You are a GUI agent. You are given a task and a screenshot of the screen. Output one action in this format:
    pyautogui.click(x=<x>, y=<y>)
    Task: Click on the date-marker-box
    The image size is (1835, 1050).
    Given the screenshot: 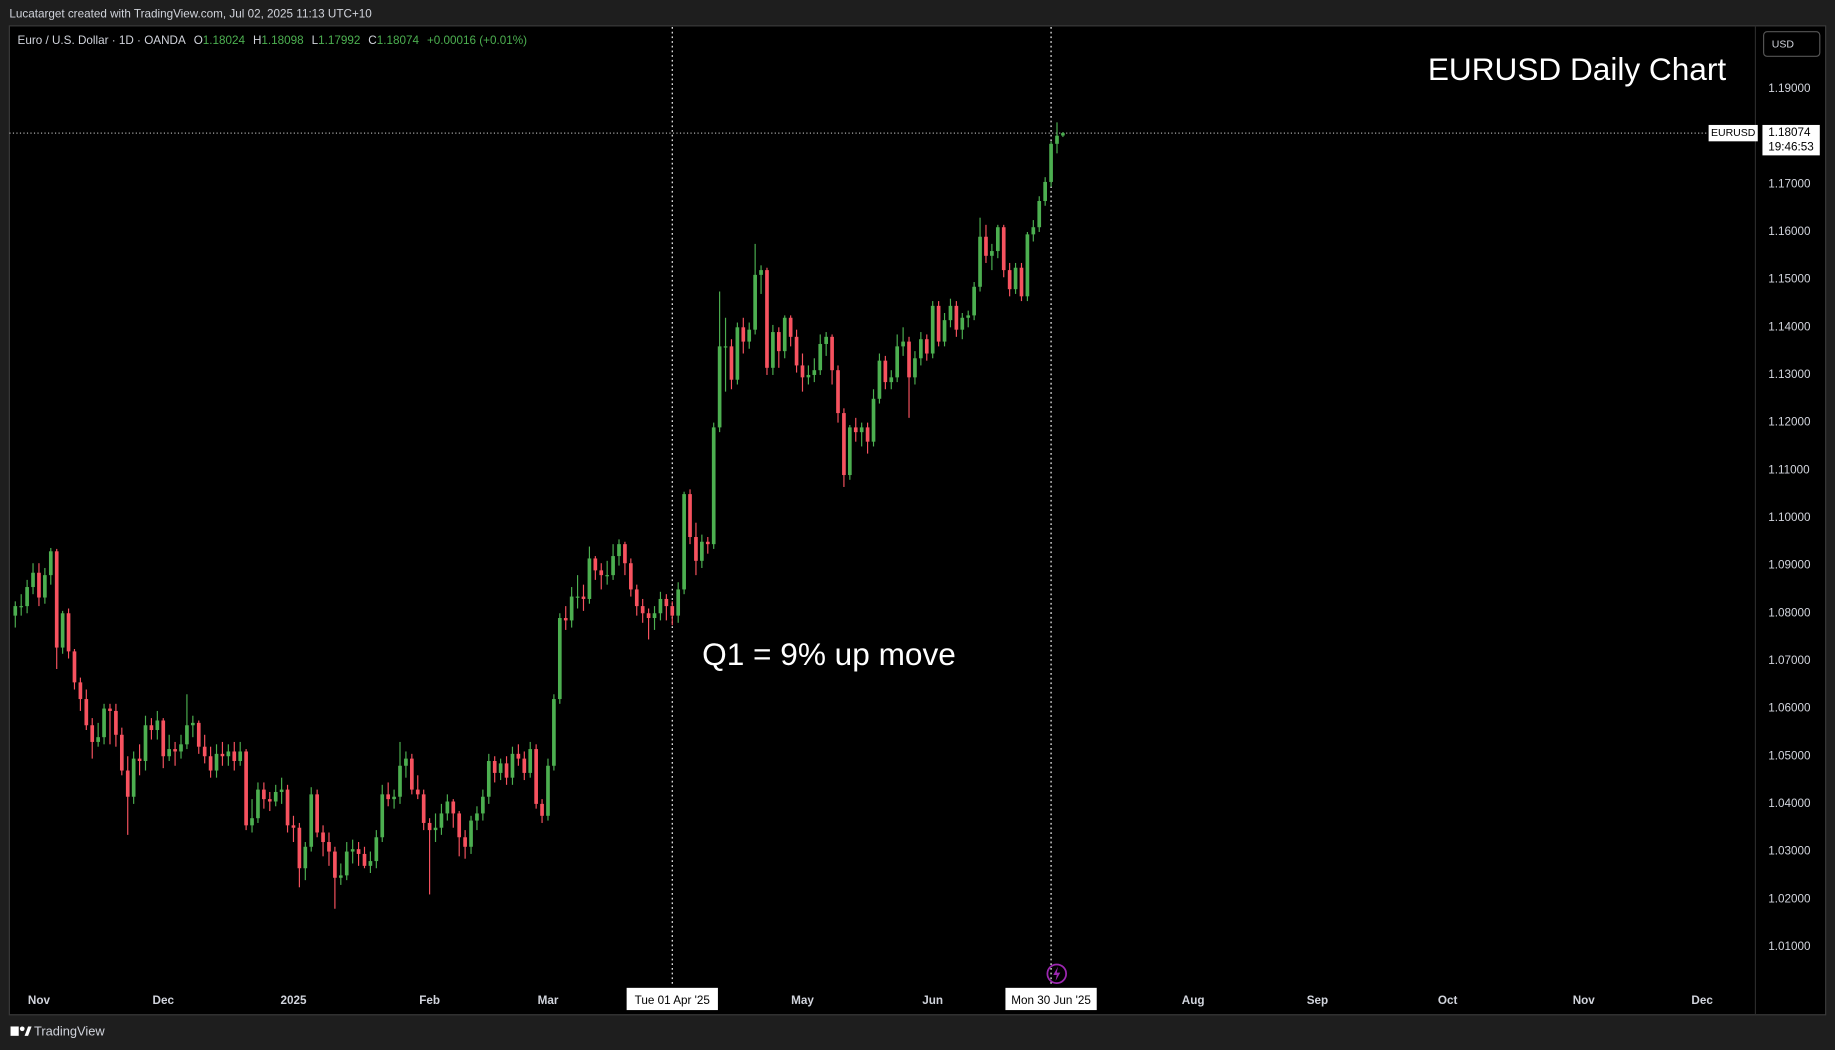 What is the action you would take?
    pyautogui.click(x=1051, y=999)
    